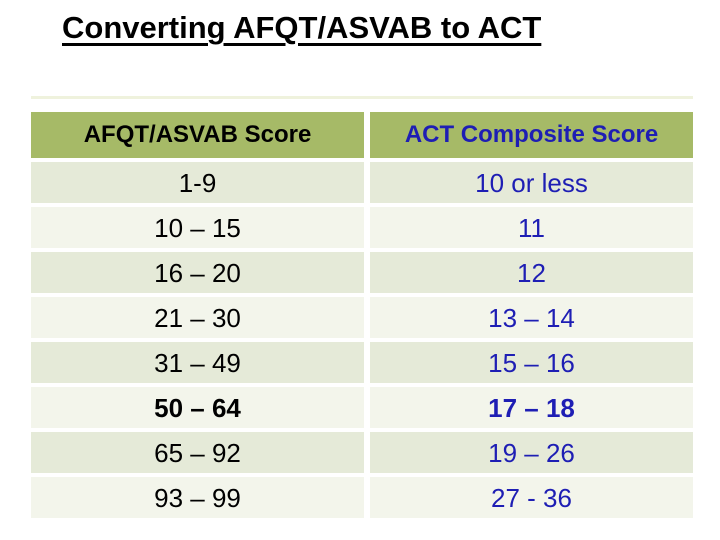 This screenshot has width=720, height=540. I want to click on table-cell-afqt: 21 – 30, so click(197, 317).